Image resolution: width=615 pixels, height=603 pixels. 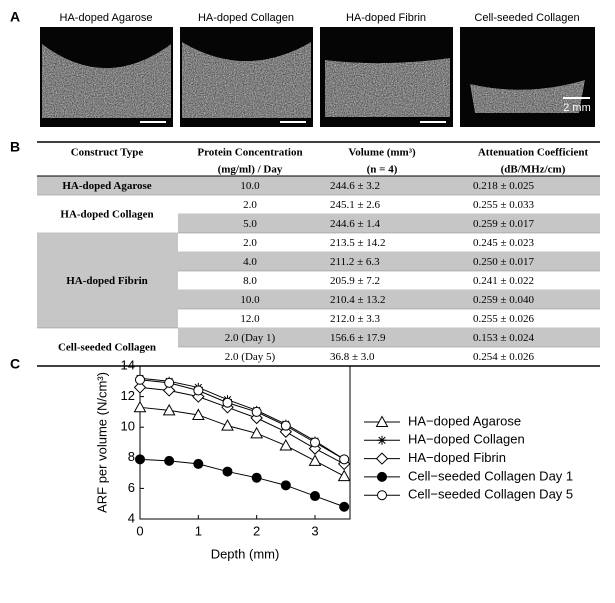 What do you see at coordinates (504, 186) in the screenshot?
I see `table-cell: 0.218 ± 0.025` at bounding box center [504, 186].